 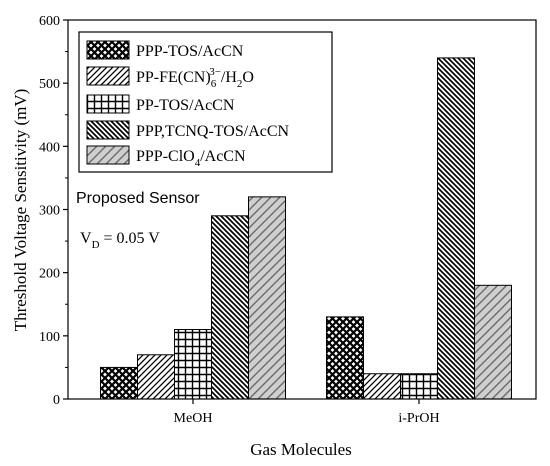 I want to click on text-part: 6, so click(x=214, y=84).